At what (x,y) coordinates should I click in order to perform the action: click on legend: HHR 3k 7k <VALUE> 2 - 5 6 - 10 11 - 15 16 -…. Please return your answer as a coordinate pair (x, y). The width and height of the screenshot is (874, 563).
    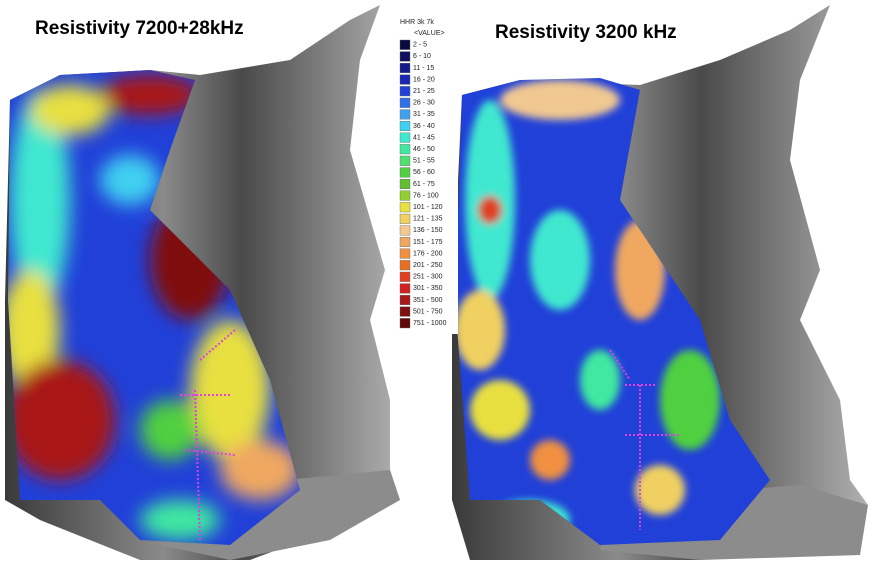
    Looking at the image, I should click on (427, 174).